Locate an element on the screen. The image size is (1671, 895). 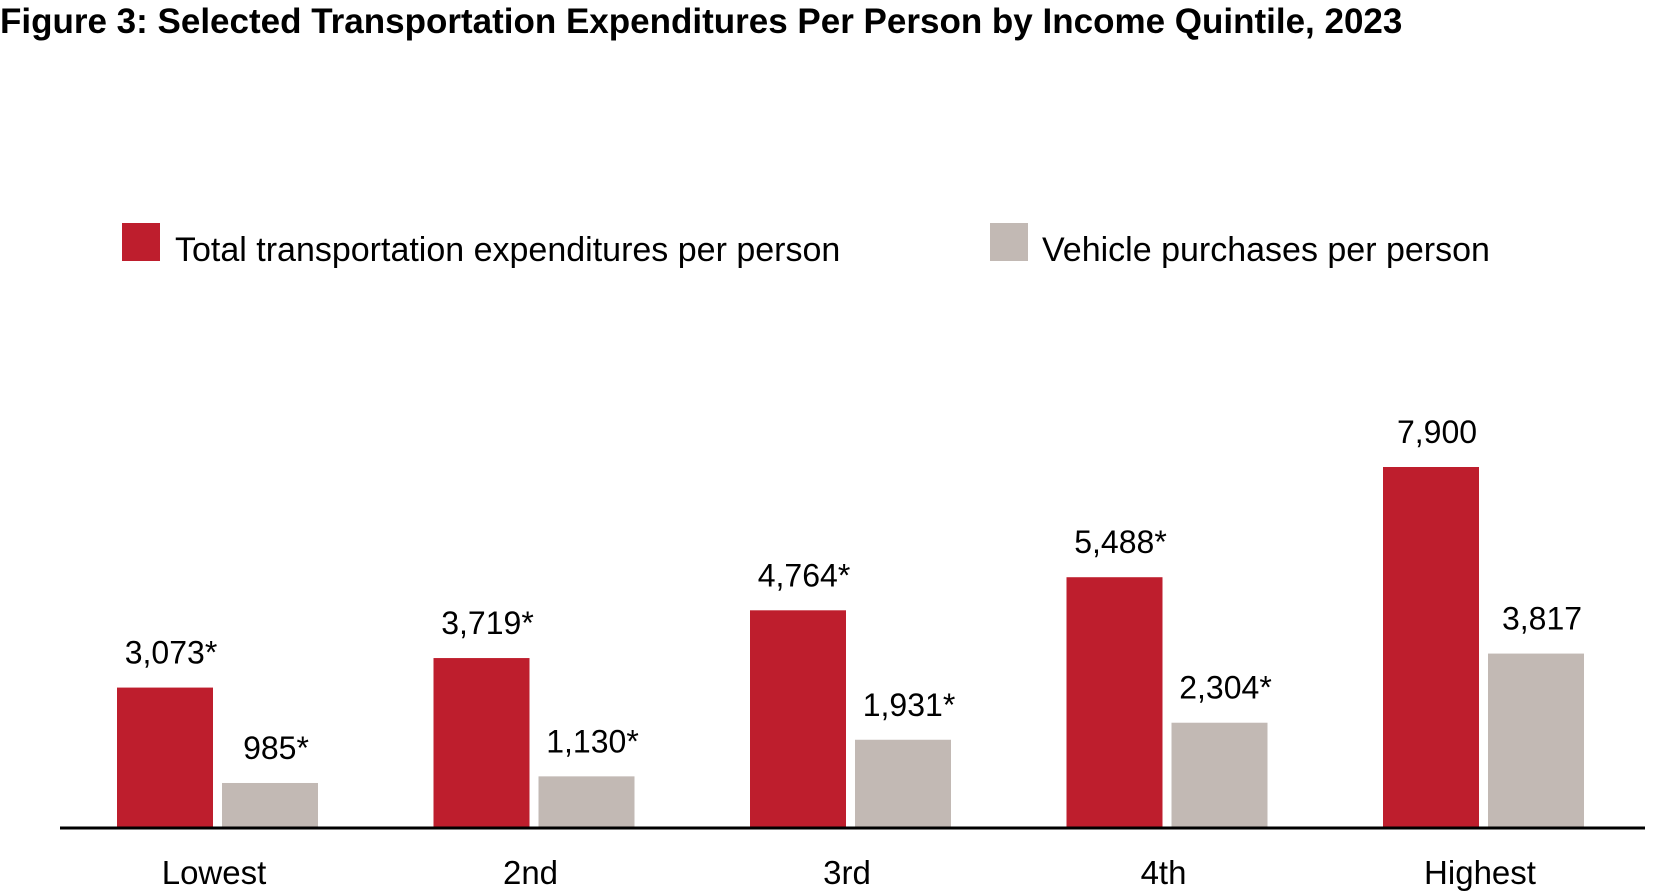
data-label-total-lowest: 3,073* is located at coordinates (171, 653).